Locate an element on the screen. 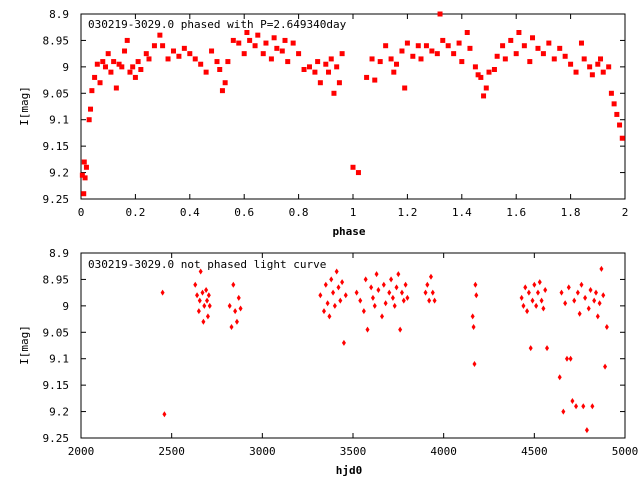 This screenshot has width=640, height=480. y-tick-label: 9.25 is located at coordinates (56, 438).